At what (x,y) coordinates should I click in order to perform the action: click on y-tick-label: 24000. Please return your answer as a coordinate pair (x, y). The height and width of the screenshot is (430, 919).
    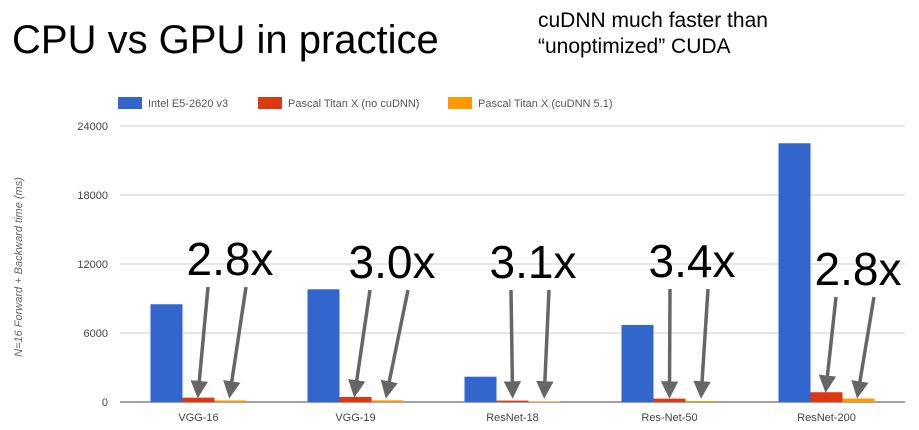
    Looking at the image, I should click on (92, 127).